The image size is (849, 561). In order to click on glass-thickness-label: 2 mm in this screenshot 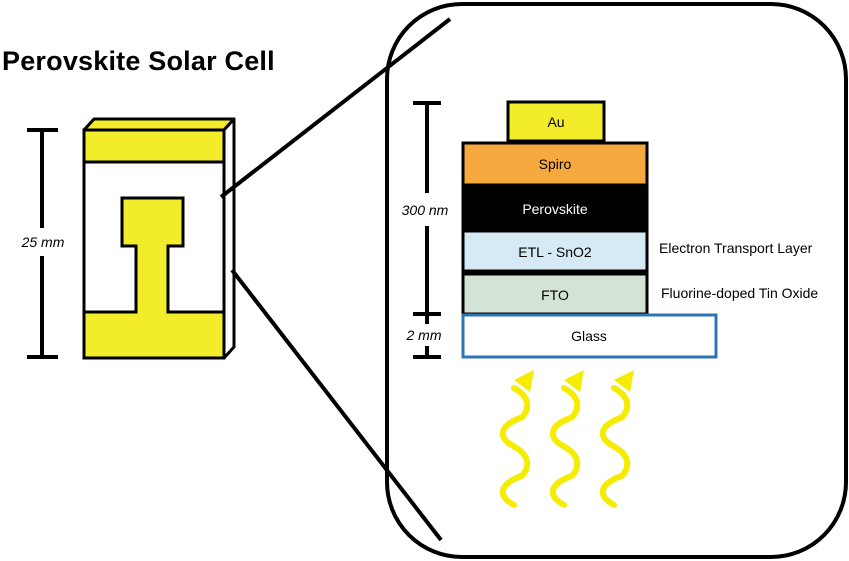, I will do `click(424, 335)`.